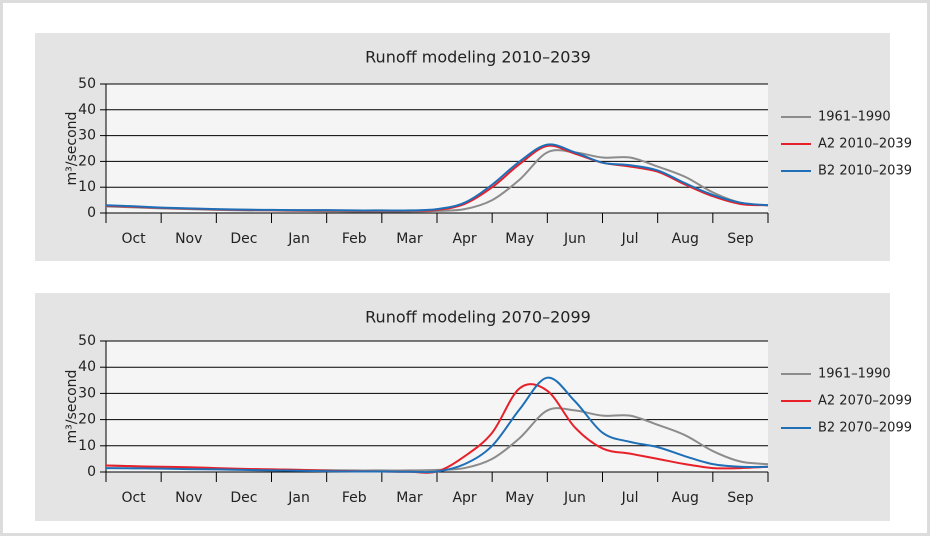 This screenshot has height=536, width=930. What do you see at coordinates (865, 144) in the screenshot?
I see `legend-label: A2 2010–2039` at bounding box center [865, 144].